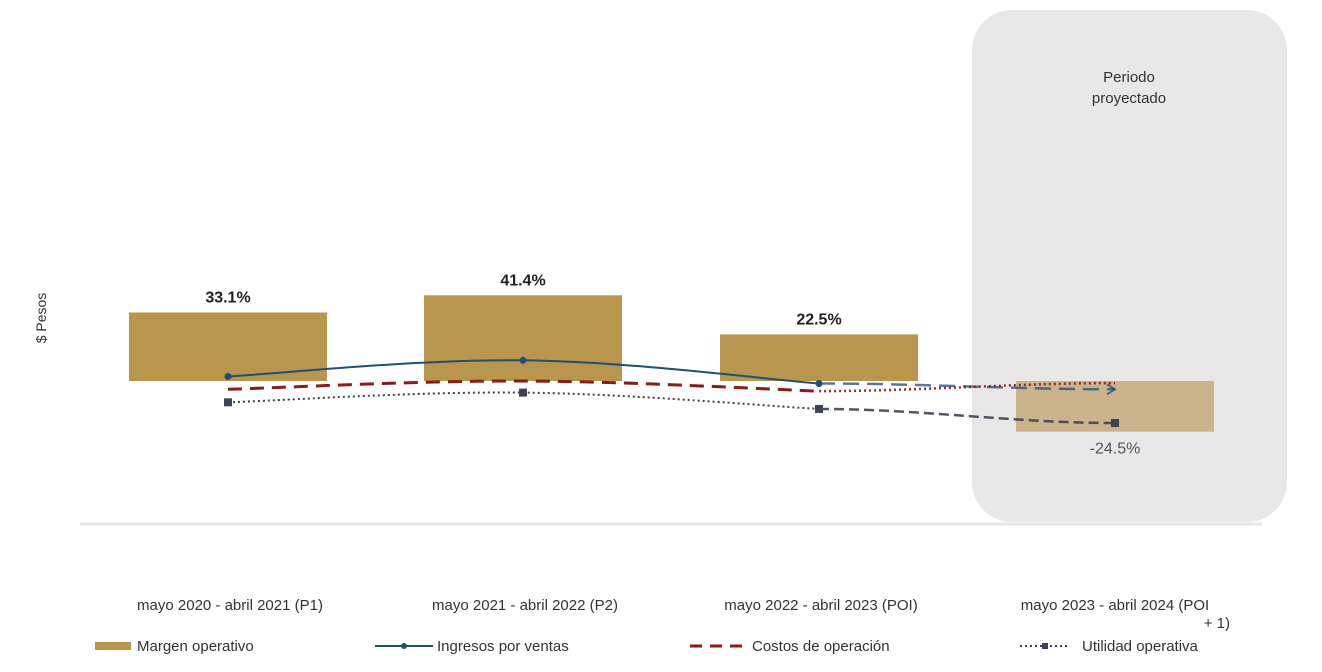 The height and width of the screenshot is (672, 1322). What do you see at coordinates (967, 416) in the screenshot?
I see `line-utilidad-operativa-projected` at bounding box center [967, 416].